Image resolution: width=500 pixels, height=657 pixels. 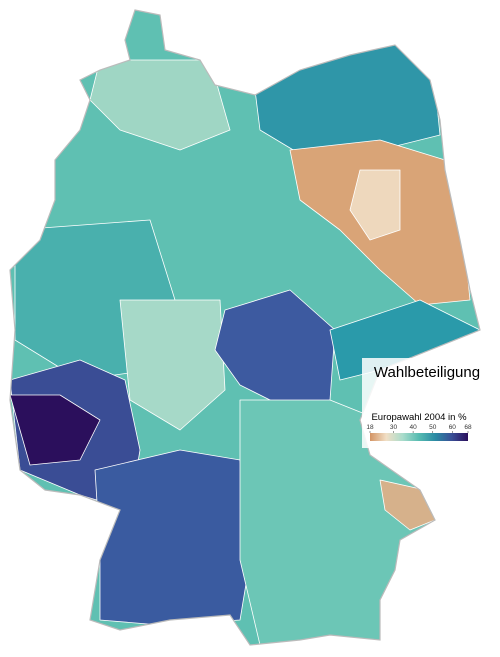 I want to click on colorbar, so click(x=419, y=437).